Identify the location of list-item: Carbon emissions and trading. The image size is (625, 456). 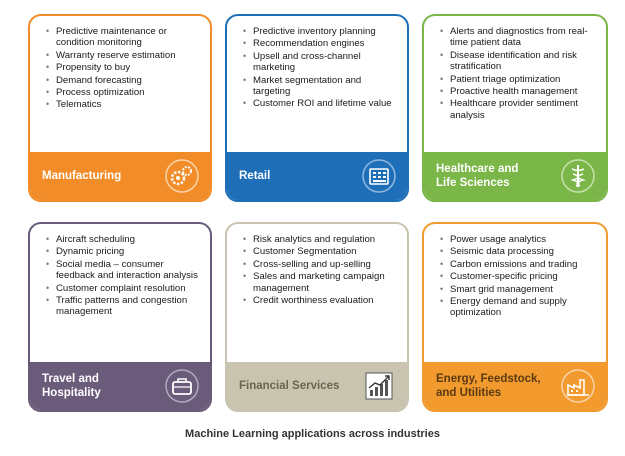
(520, 265).